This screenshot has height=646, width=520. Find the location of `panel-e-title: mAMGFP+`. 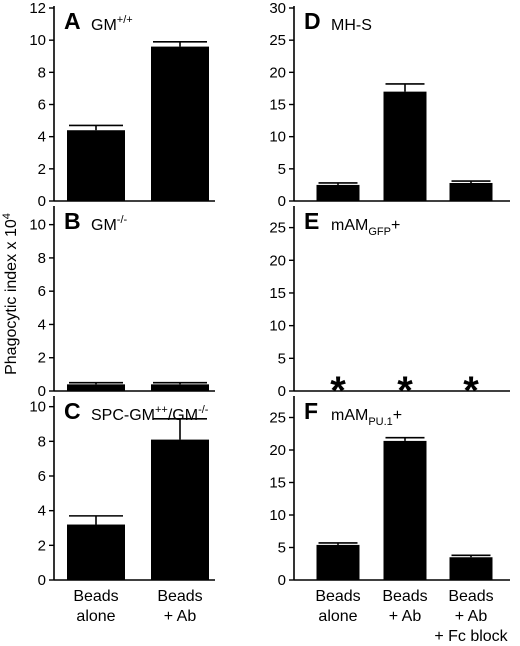

panel-e-title: mAMGFP+ is located at coordinates (365, 227).